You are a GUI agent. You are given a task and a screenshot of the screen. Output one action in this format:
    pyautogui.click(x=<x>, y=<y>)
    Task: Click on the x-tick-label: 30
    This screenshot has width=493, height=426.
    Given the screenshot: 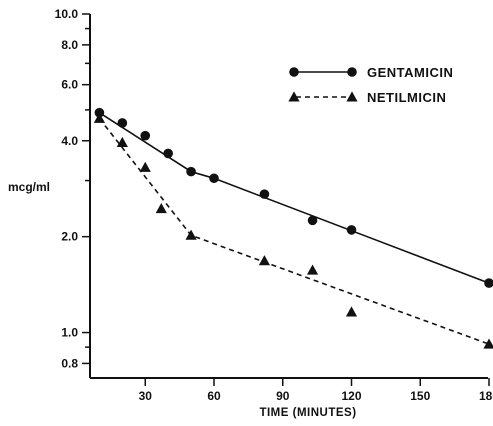 What is the action you would take?
    pyautogui.click(x=146, y=396)
    